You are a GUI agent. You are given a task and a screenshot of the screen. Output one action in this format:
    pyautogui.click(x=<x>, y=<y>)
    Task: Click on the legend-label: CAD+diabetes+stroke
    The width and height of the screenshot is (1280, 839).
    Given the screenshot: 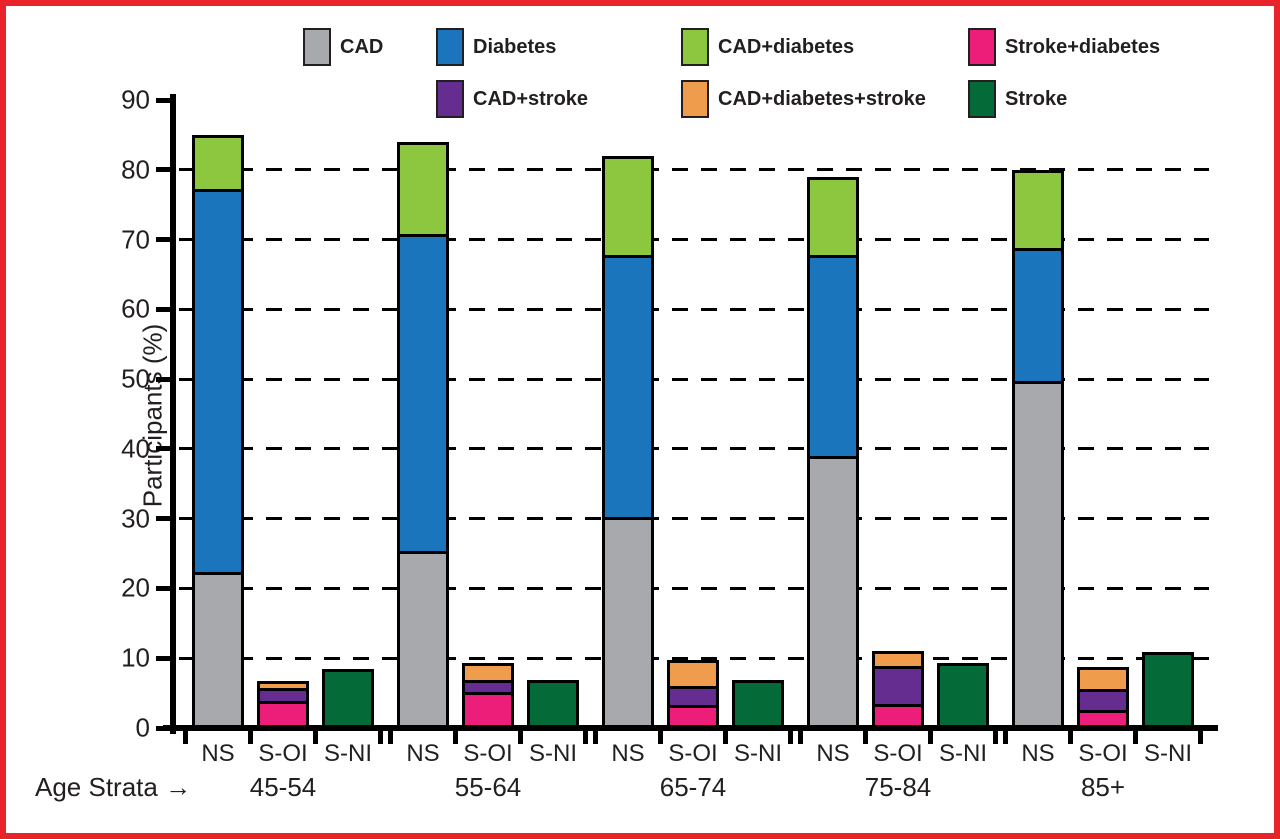 What is the action you would take?
    pyautogui.click(x=822, y=98)
    